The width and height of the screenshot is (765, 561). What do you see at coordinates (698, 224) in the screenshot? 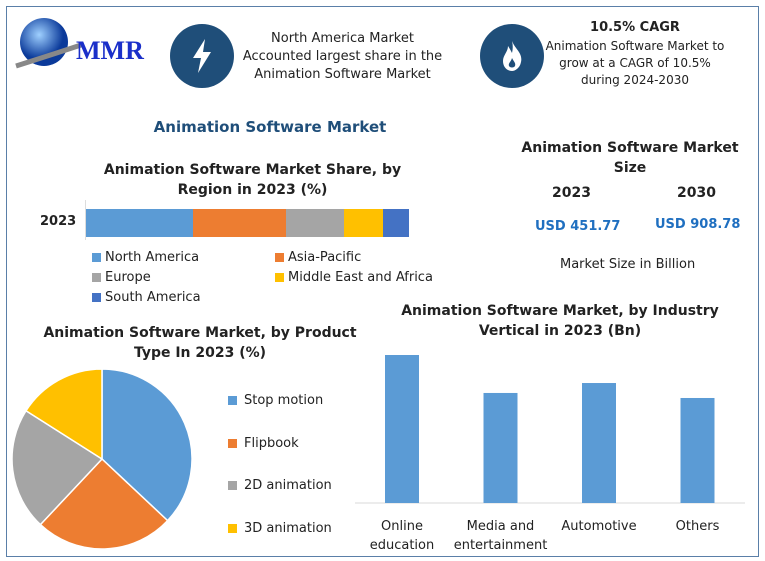
I see `size-value-2030: USD 908.78` at bounding box center [698, 224].